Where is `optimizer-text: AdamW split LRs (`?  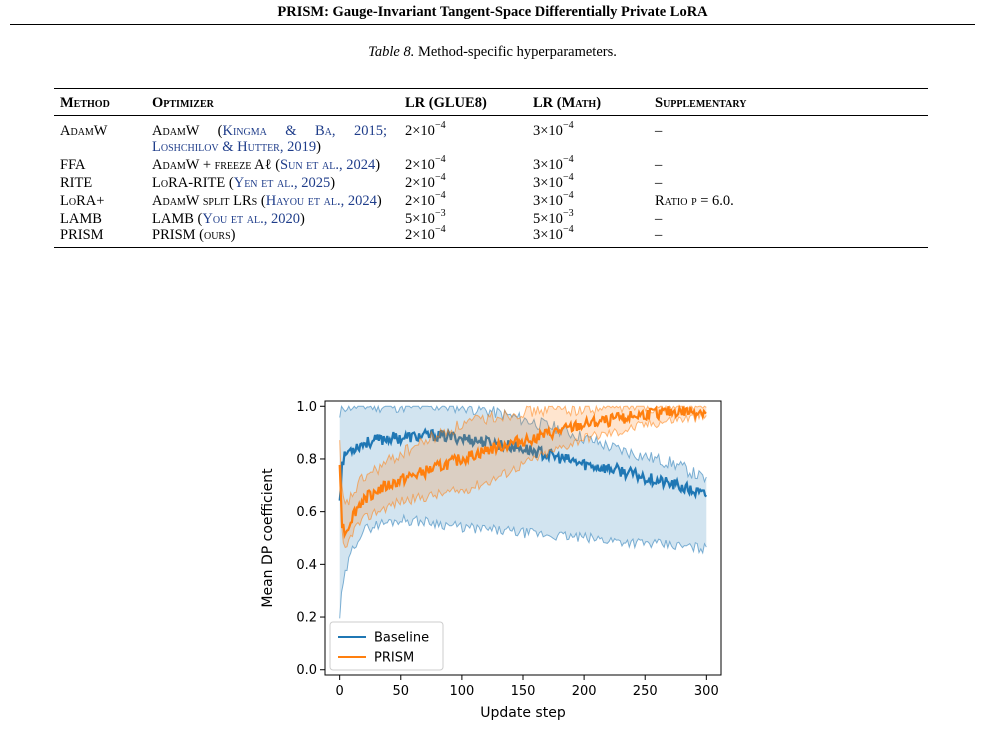 optimizer-text: AdamW split LRs ( is located at coordinates (209, 201).